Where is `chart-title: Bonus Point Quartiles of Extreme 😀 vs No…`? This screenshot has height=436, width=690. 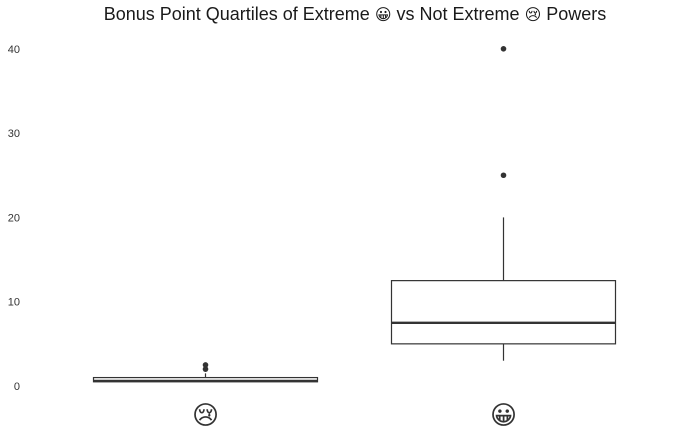 chart-title: Bonus Point Quartiles of Extreme 😀 vs No… is located at coordinates (345, 14).